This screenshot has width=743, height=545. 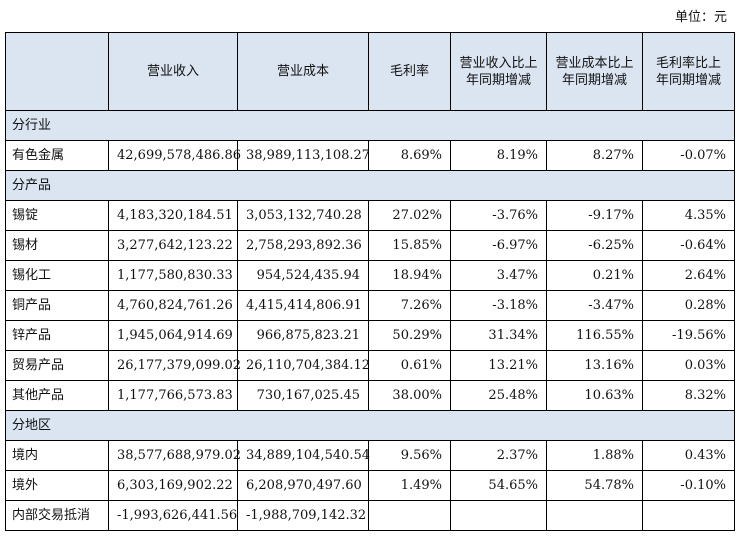 I want to click on revenue-change-cell: 2.37%, so click(x=498, y=455).